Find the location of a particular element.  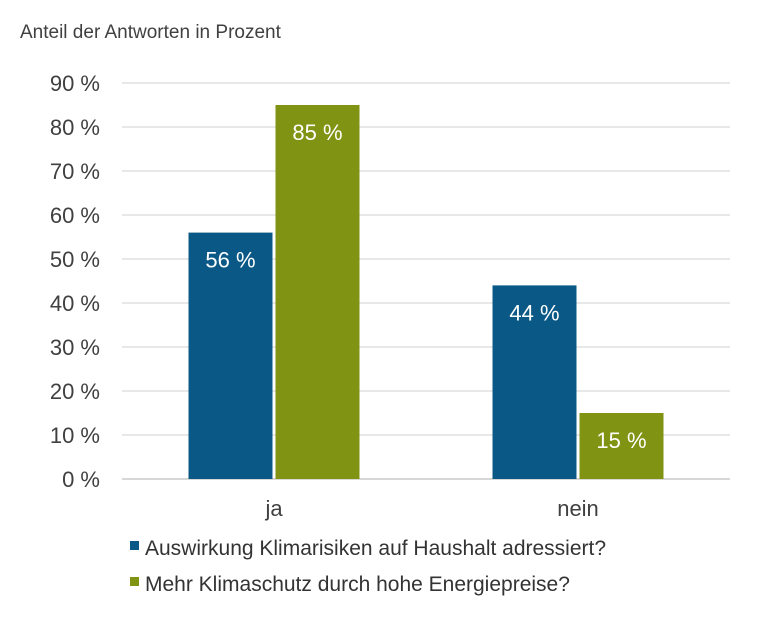

y-axis-ticks: 0 % 10 % 20 % 30 % 40 % 50 % 60 % 70 % 80 % 90 % is located at coordinates (75, 281).